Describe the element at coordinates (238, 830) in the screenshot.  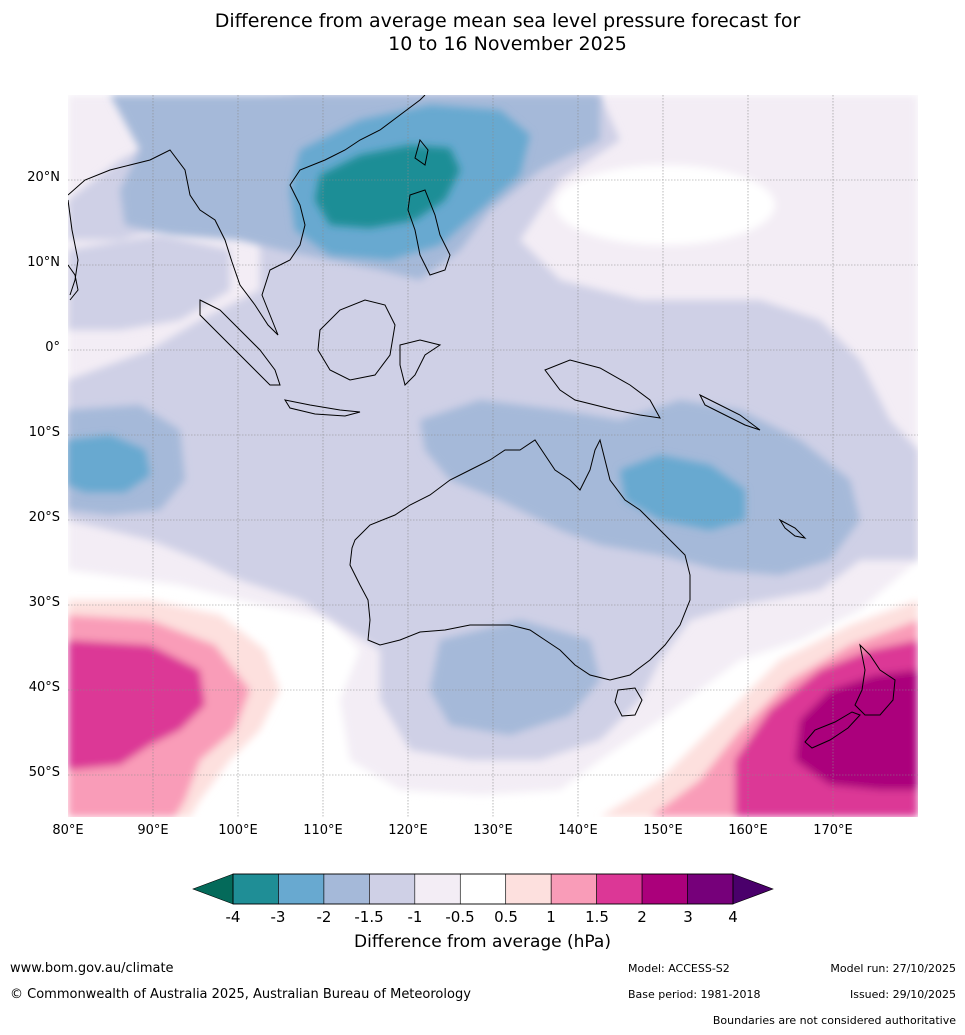
I see `lon-label-100e: 100°E` at that location.